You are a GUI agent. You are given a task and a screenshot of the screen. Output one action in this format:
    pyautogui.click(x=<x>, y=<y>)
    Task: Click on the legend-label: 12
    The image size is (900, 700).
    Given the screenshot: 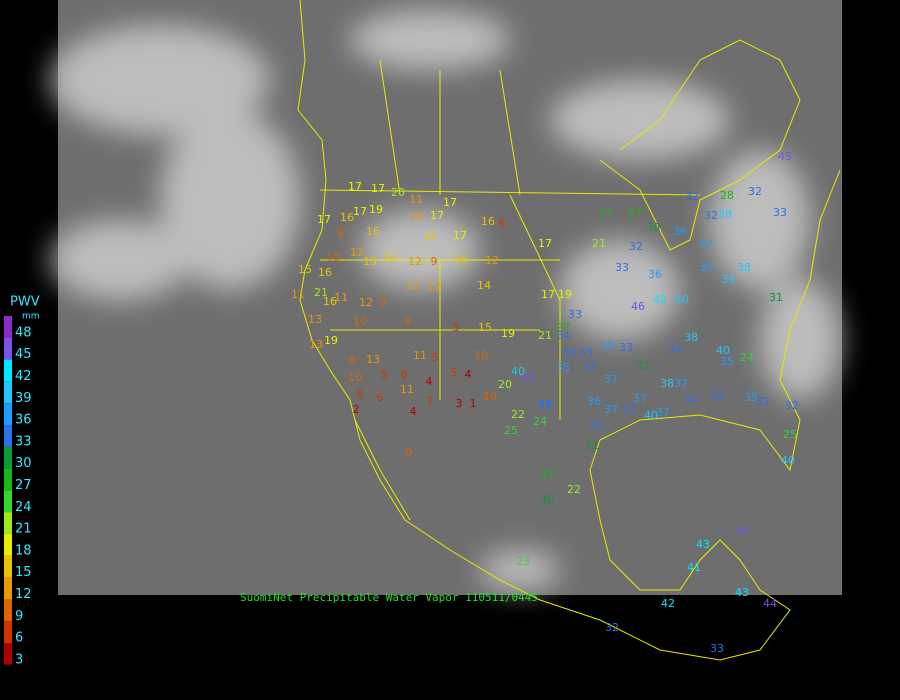 What is the action you would take?
    pyautogui.click(x=23, y=594)
    